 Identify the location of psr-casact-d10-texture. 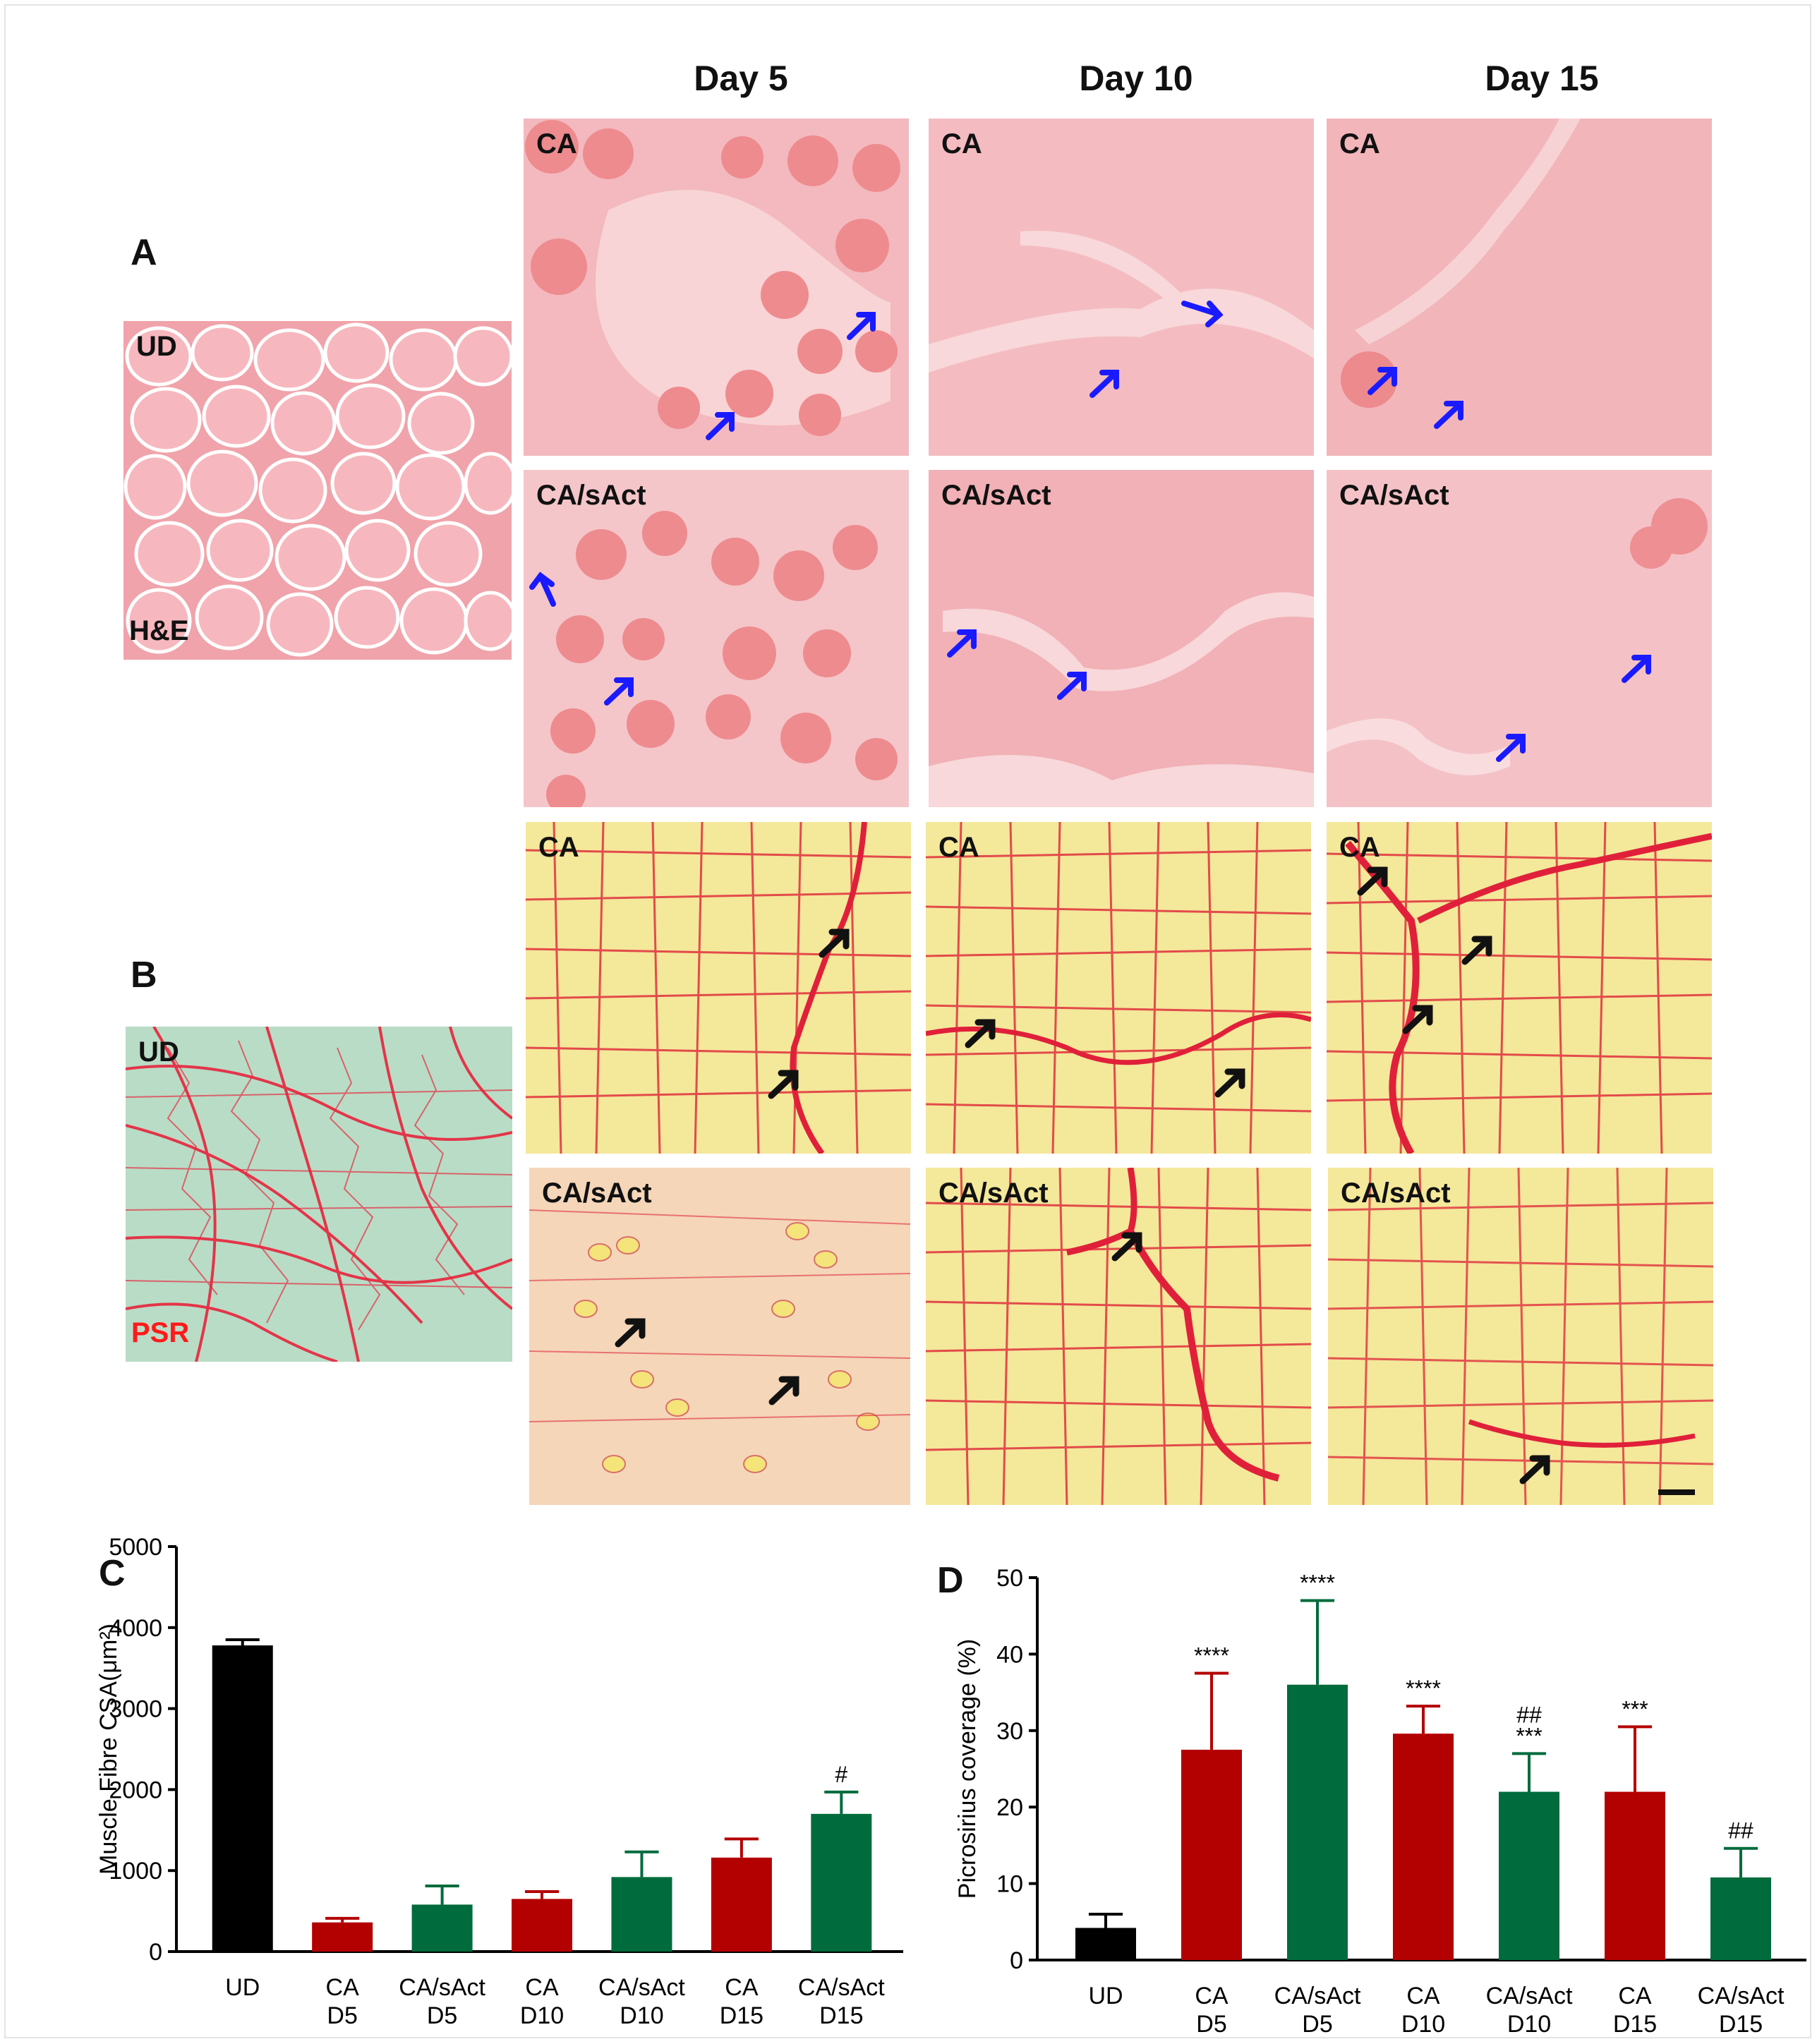
(1118, 1336).